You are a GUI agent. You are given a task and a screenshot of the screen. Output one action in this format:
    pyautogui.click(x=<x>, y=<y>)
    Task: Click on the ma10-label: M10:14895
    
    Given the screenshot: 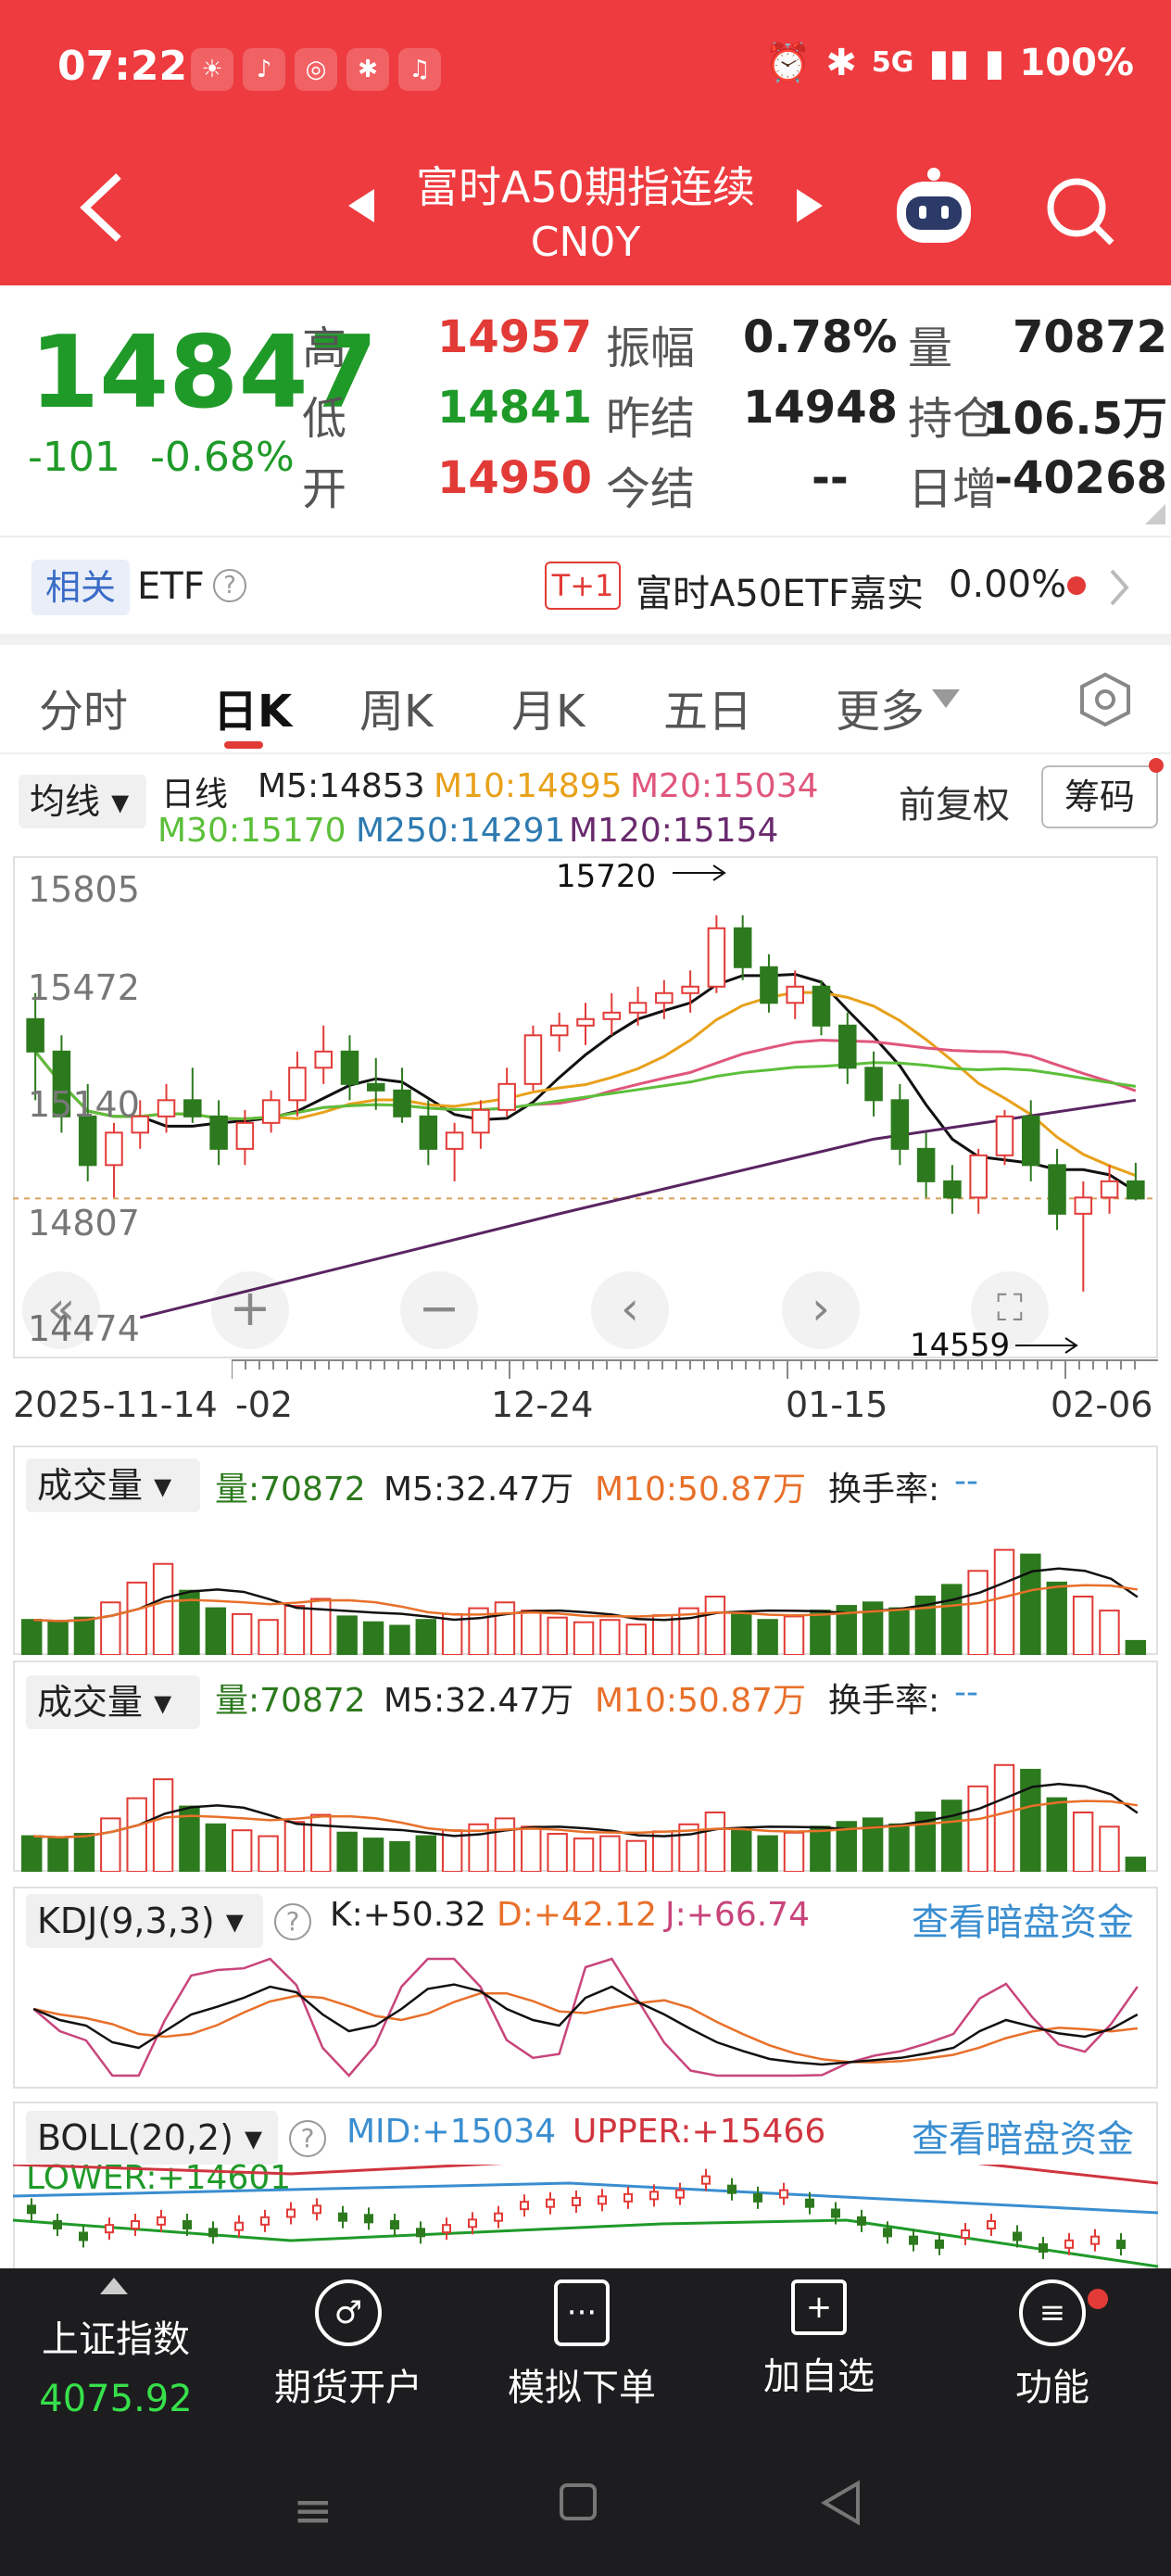 What is the action you would take?
    pyautogui.click(x=528, y=786)
    